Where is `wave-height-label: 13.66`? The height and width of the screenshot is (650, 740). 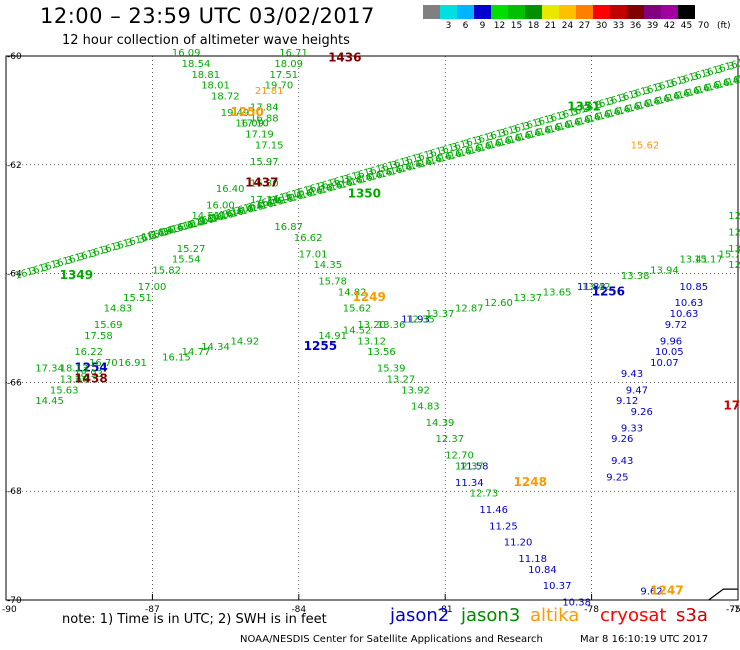 wave-height-label: 13.66 is located at coordinates (74, 379).